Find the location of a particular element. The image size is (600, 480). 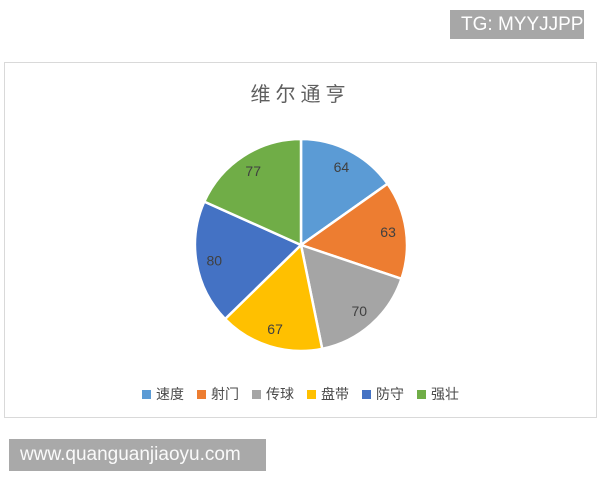

legend-label: 盘带 is located at coordinates (335, 394).